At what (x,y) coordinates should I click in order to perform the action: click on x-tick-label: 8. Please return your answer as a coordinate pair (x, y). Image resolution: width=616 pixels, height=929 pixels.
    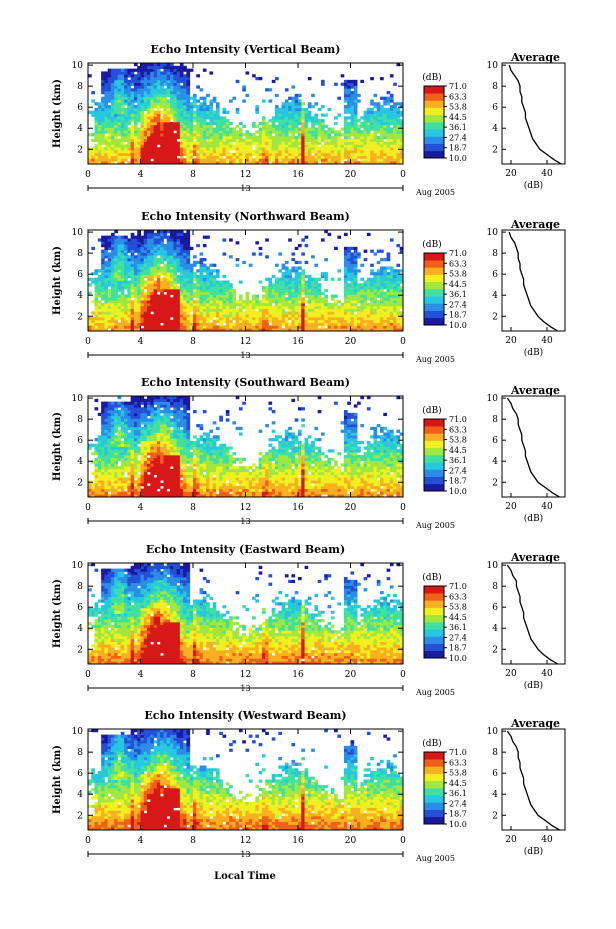
    Looking at the image, I should click on (193, 175).